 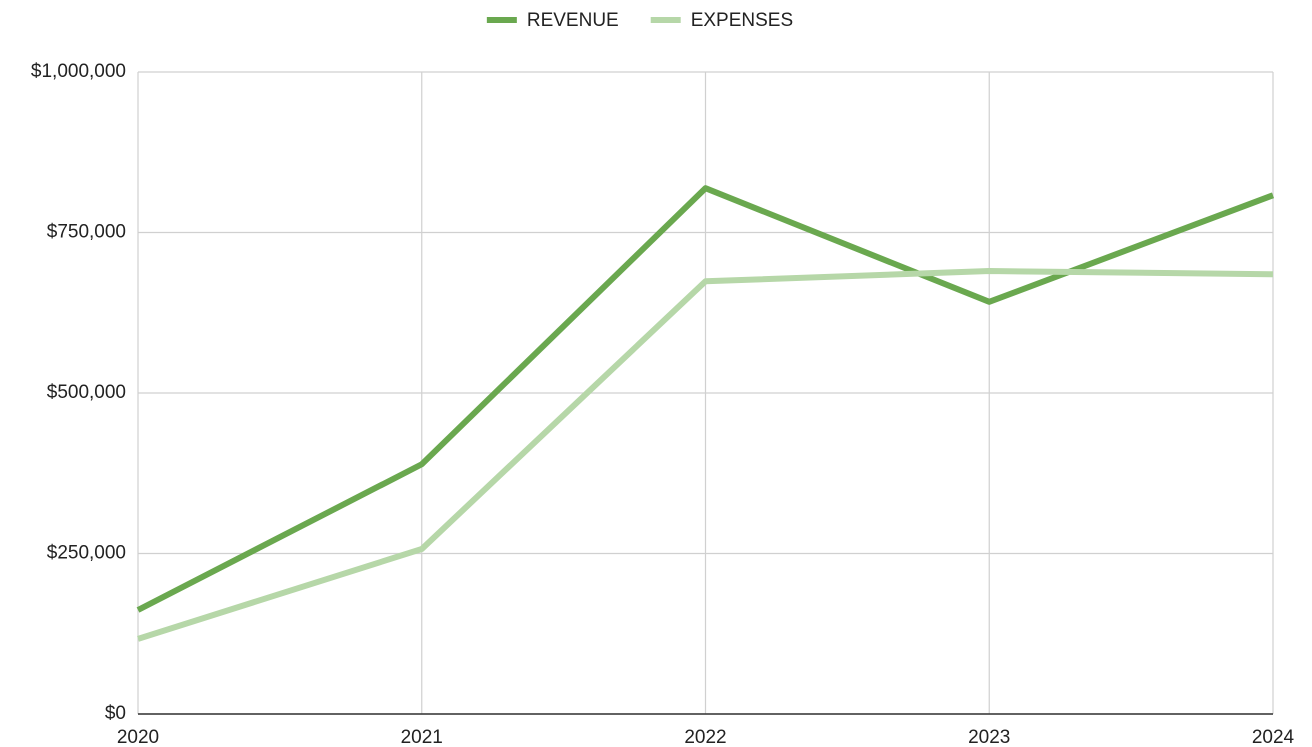 What do you see at coordinates (705, 737) in the screenshot?
I see `x-tick-label: 2022` at bounding box center [705, 737].